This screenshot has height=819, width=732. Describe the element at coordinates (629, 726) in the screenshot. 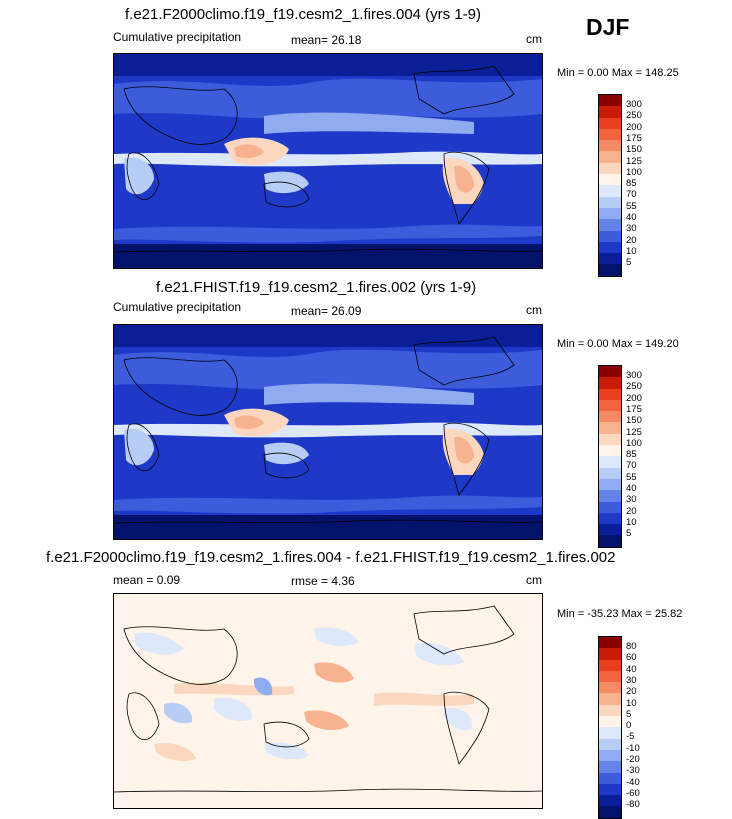

I see `panel3-colorbar-tick: 0` at that location.